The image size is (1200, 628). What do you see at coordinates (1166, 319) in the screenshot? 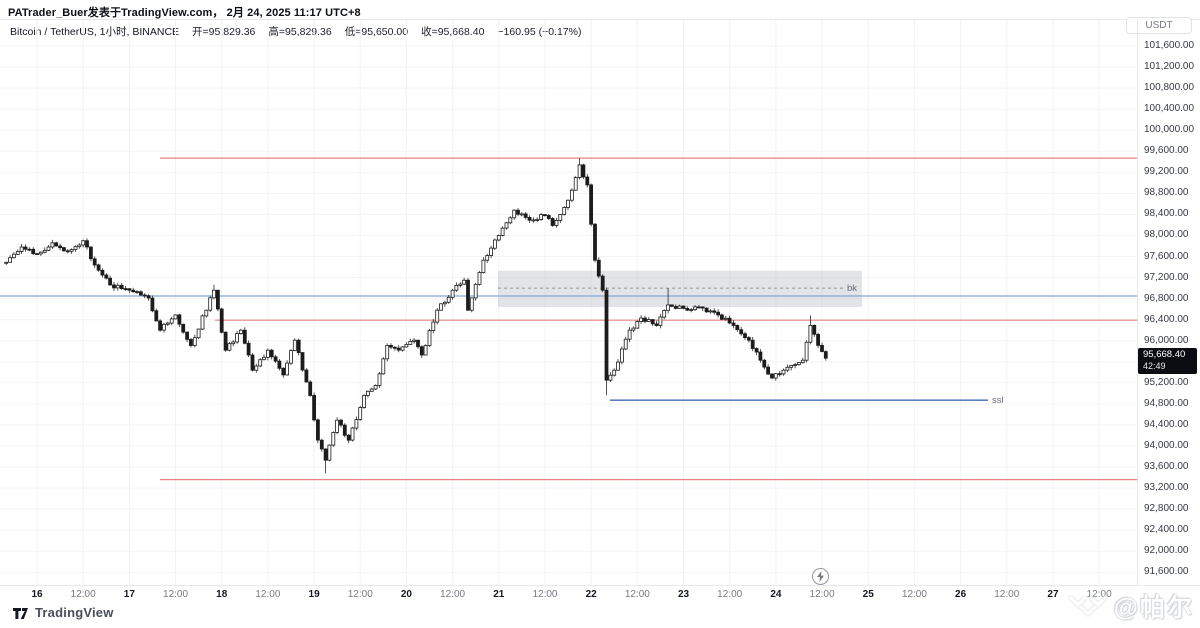
I see `price-axis-label: 96,400.00` at bounding box center [1166, 319].